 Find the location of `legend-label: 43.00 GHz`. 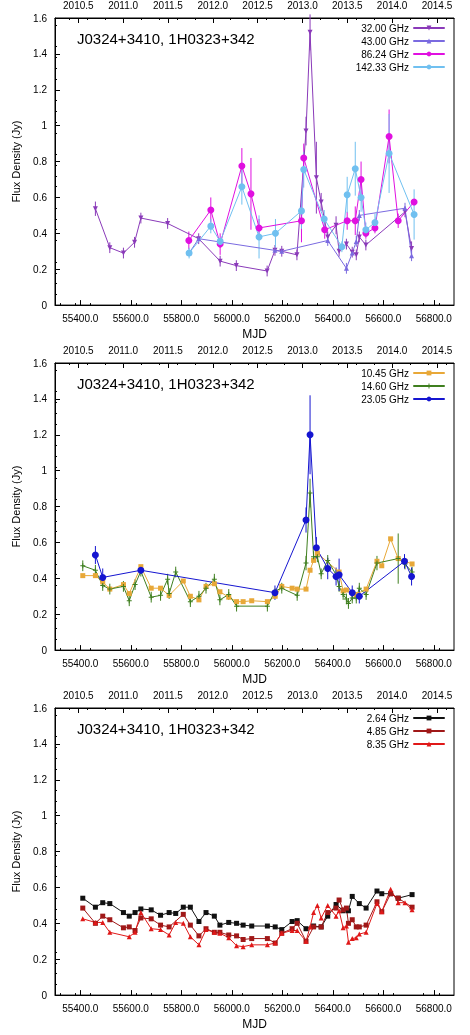

legend-label: 43.00 GHz is located at coordinates (385, 41).